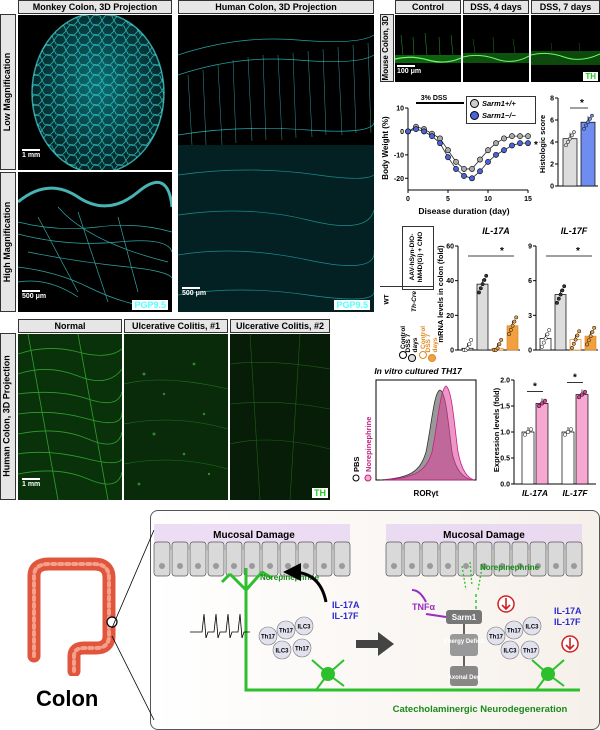 This screenshot has height=730, width=600. I want to click on human-colon-svg, so click(276, 173).